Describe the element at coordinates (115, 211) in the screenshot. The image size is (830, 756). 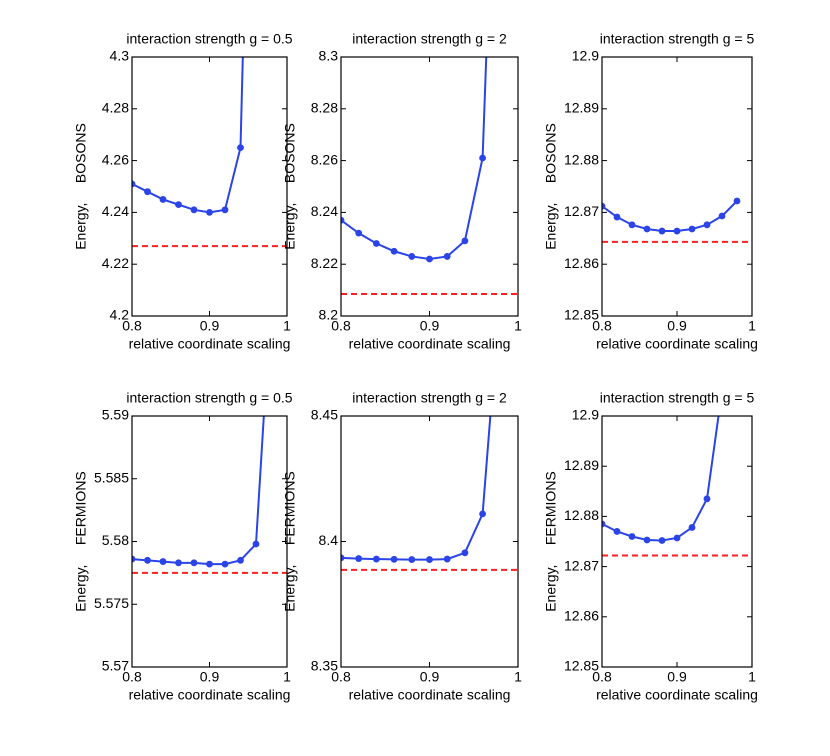
I see `y-tick-label: 4.24` at that location.